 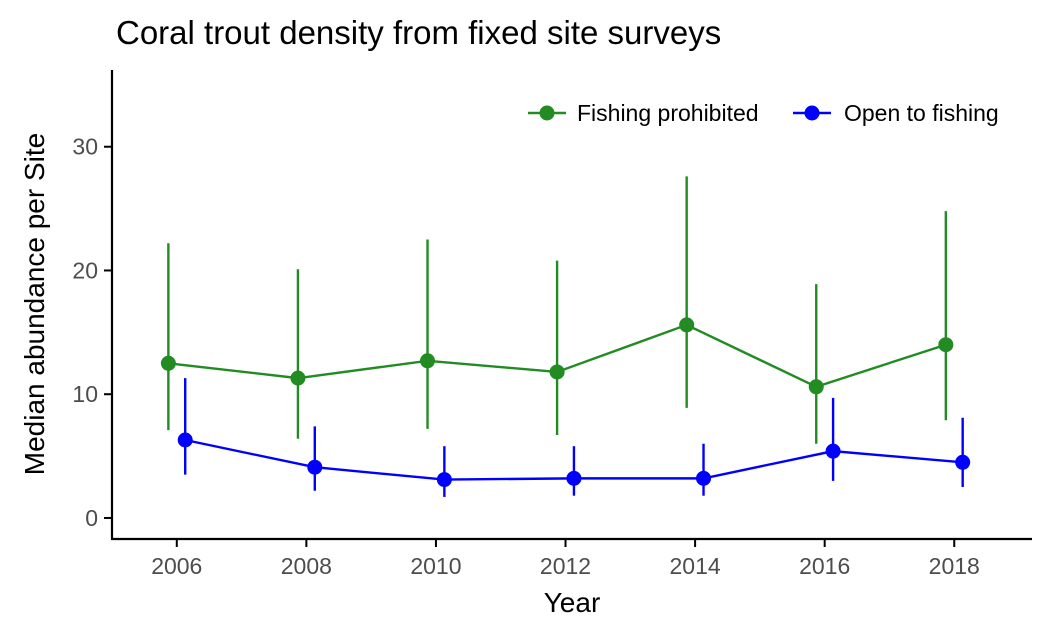 I want to click on y-tick-label: 30, so click(x=85, y=147).